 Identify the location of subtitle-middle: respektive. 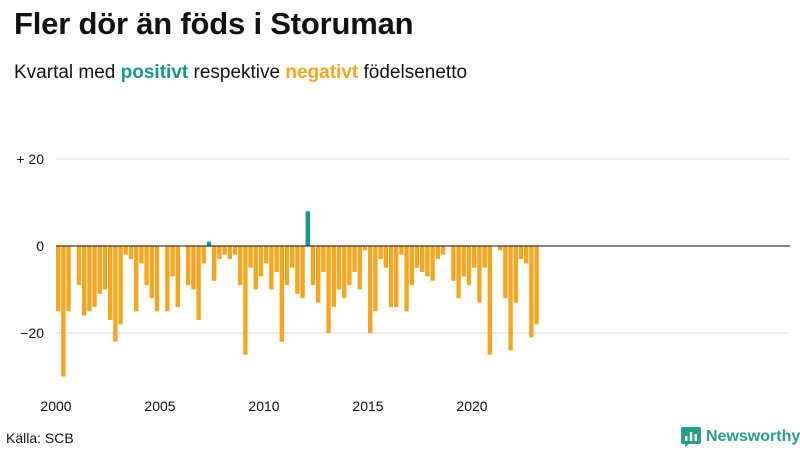
(237, 72).